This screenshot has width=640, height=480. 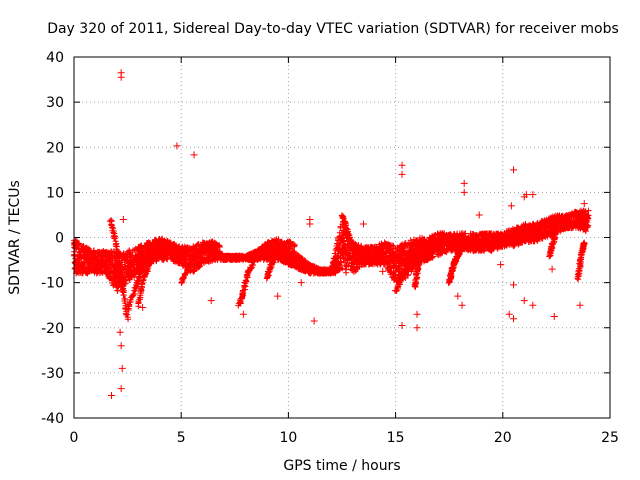 What do you see at coordinates (55, 58) in the screenshot?
I see `y-tick-label: 40` at bounding box center [55, 58].